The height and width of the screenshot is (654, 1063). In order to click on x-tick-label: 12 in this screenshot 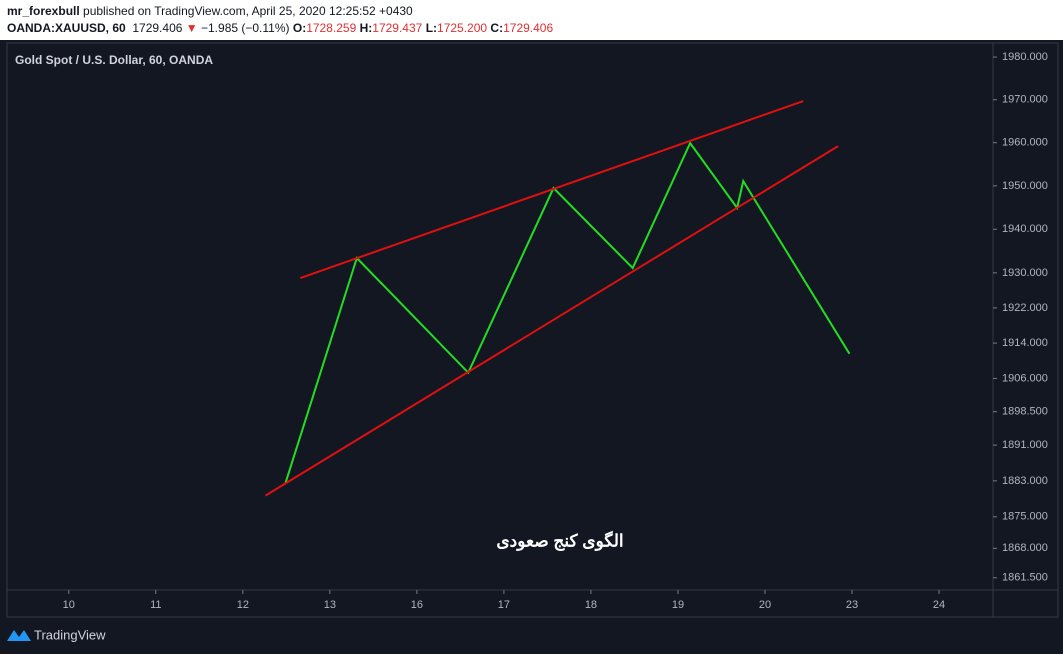, I will do `click(243, 605)`.